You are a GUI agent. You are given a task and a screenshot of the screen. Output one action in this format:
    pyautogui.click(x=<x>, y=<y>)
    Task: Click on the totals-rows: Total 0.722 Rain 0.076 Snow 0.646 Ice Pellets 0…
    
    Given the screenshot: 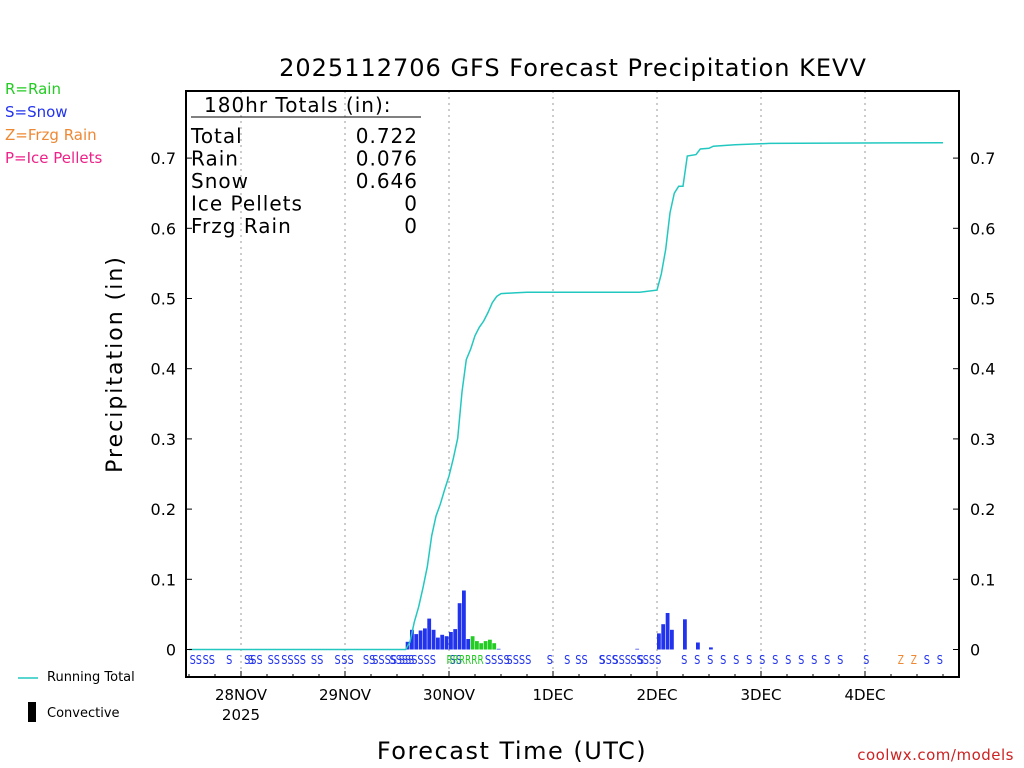 What is the action you would take?
    pyautogui.click(x=304, y=181)
    